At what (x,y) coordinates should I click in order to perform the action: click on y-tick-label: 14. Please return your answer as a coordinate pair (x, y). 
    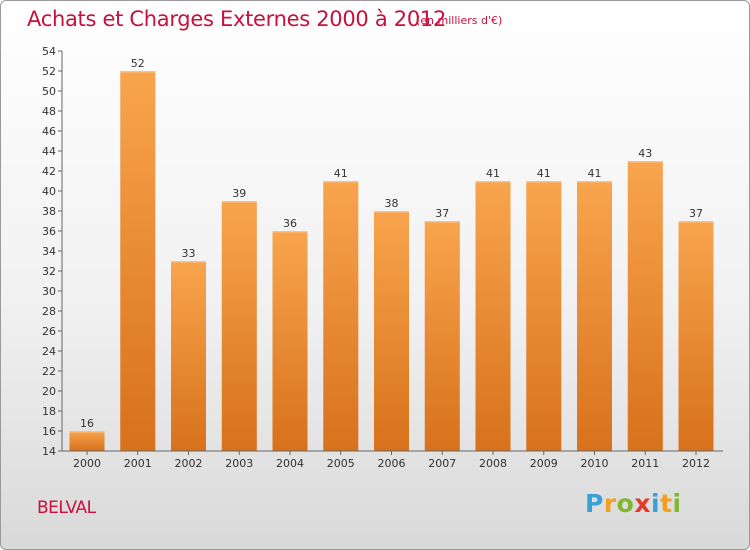
    Looking at the image, I should click on (49, 451).